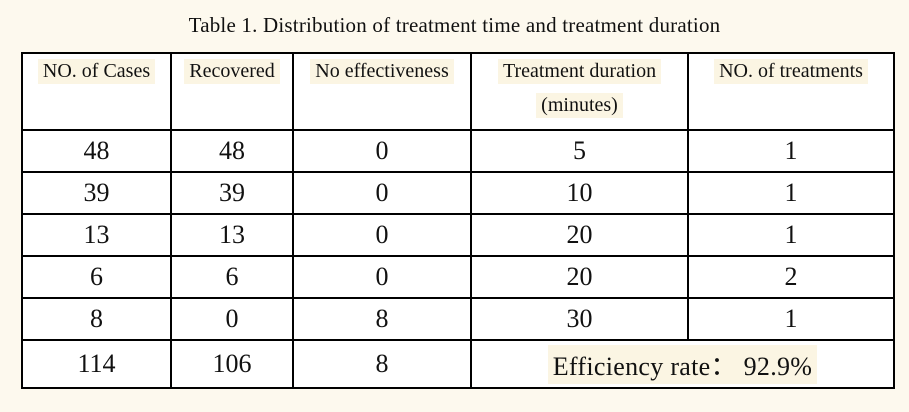  Describe the element at coordinates (232, 364) in the screenshot. I see `total-recovered-cell: 106` at that location.